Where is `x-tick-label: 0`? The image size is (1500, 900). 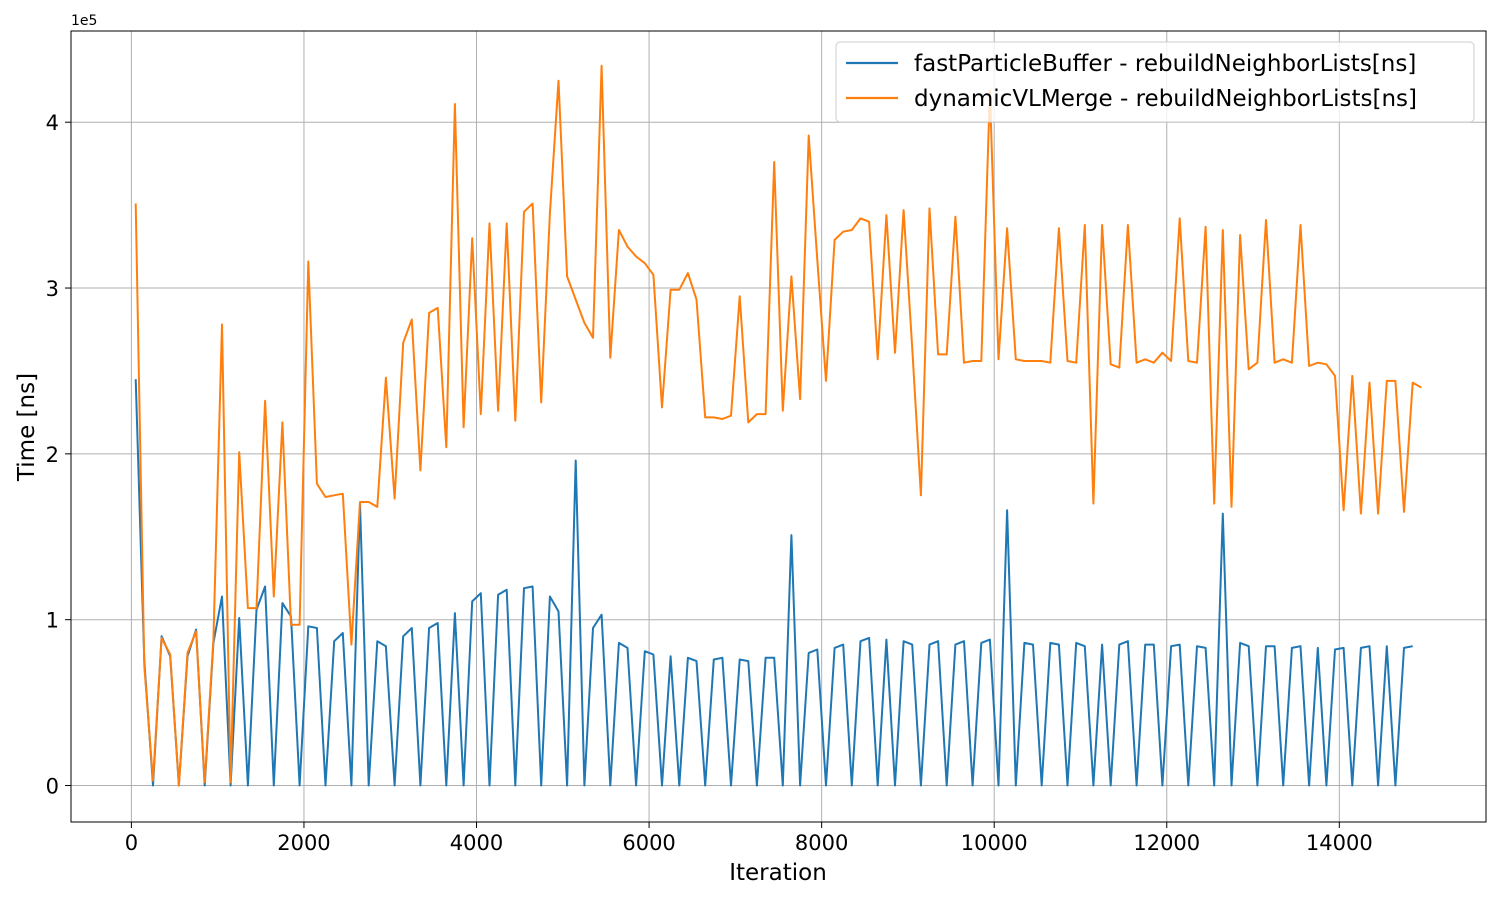
x-tick-label: 0 is located at coordinates (131, 843).